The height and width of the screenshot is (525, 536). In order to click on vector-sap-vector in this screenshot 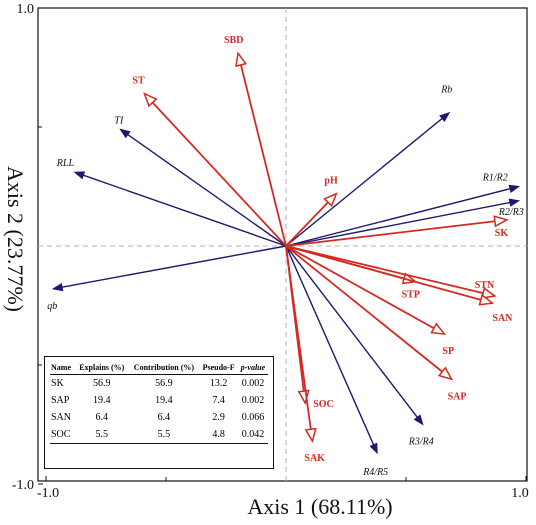, I will do `click(364, 309)`.